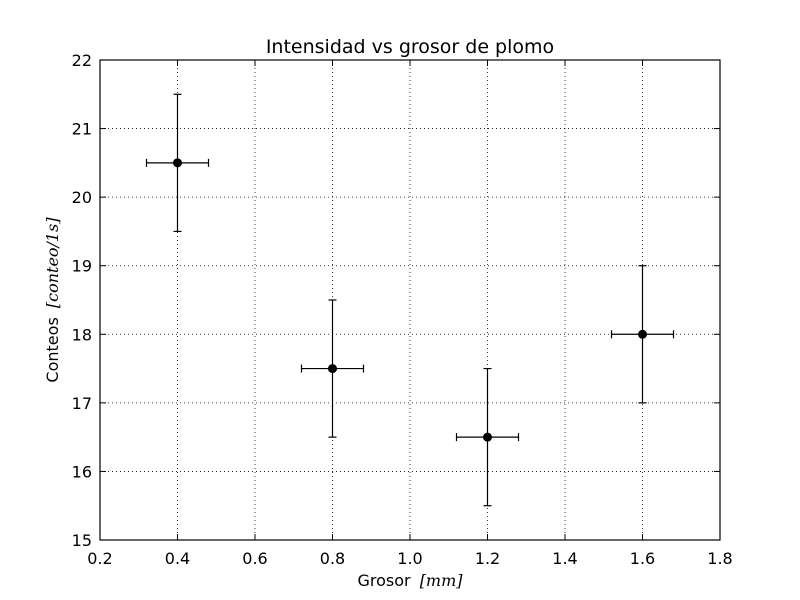 This screenshot has width=800, height=600. Describe the element at coordinates (82, 197) in the screenshot. I see `y-tick-label: 20` at that location.